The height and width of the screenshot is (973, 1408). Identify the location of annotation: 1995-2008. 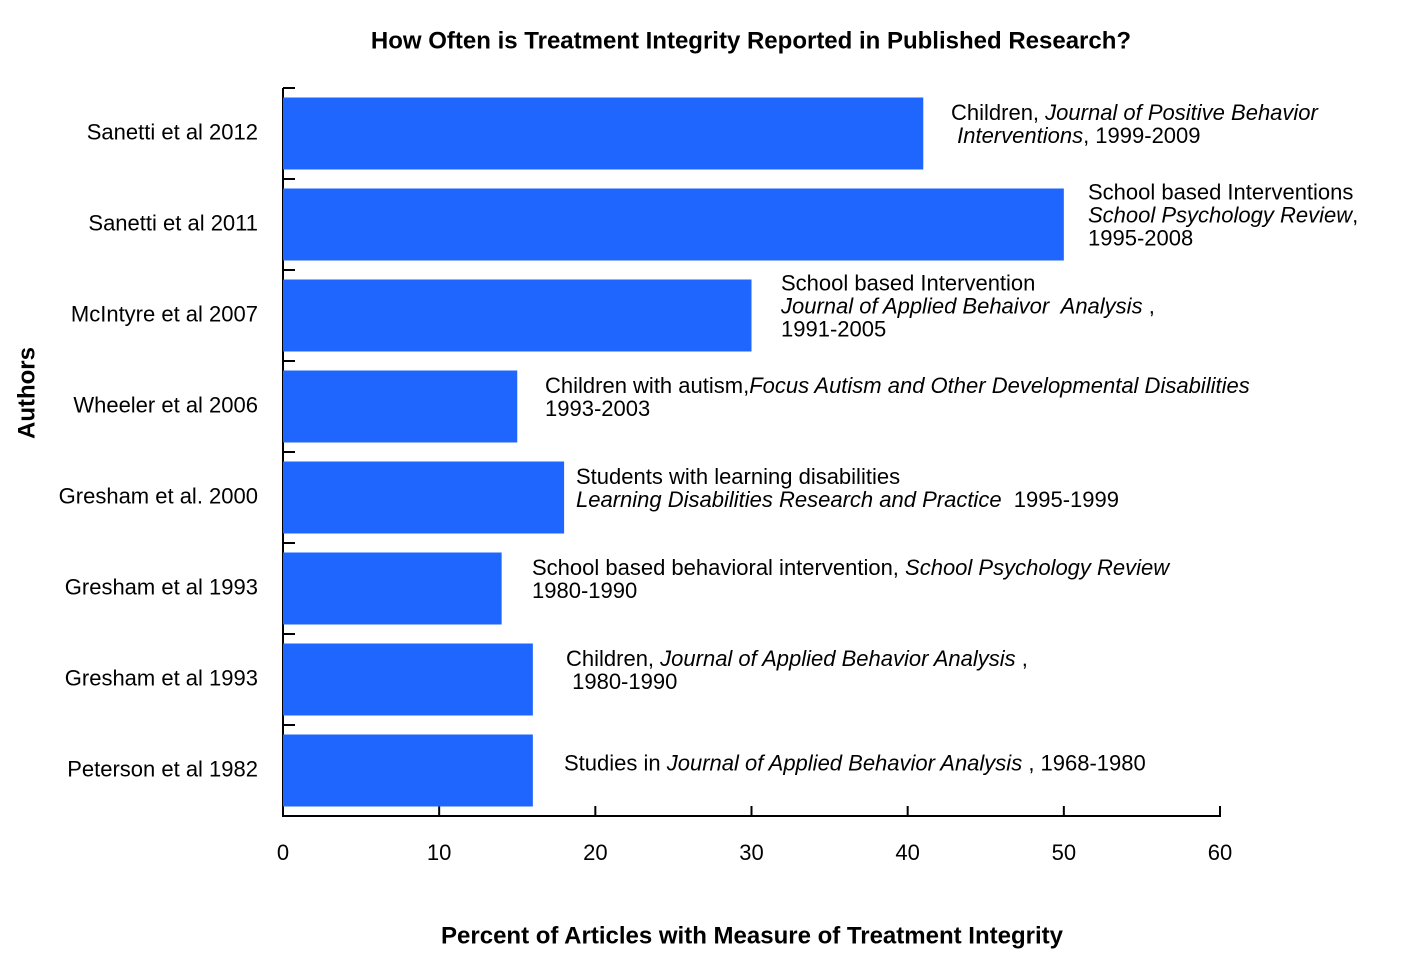
(1140, 237).